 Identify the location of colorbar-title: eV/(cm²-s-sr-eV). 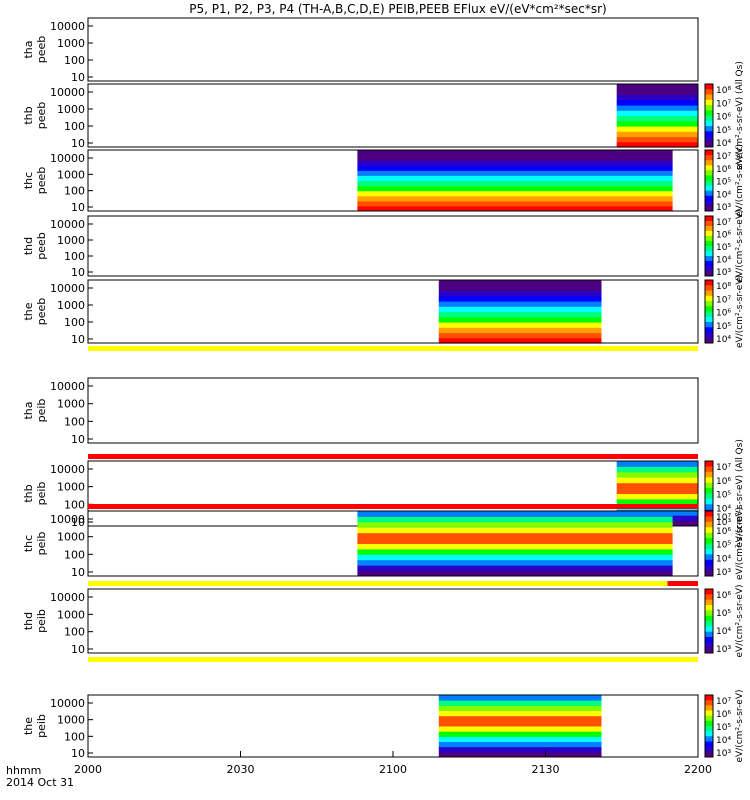
(740, 180).